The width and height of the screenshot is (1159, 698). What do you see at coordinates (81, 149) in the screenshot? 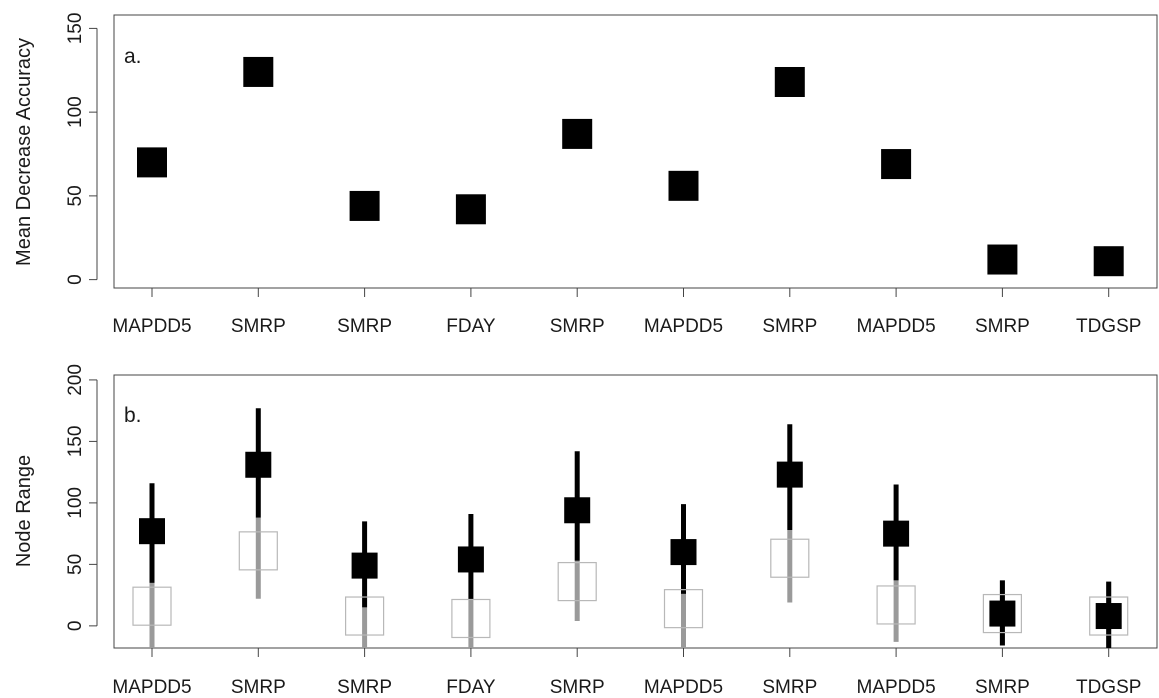
I see `panel-a-y-axis: 0 50 100 150` at bounding box center [81, 149].